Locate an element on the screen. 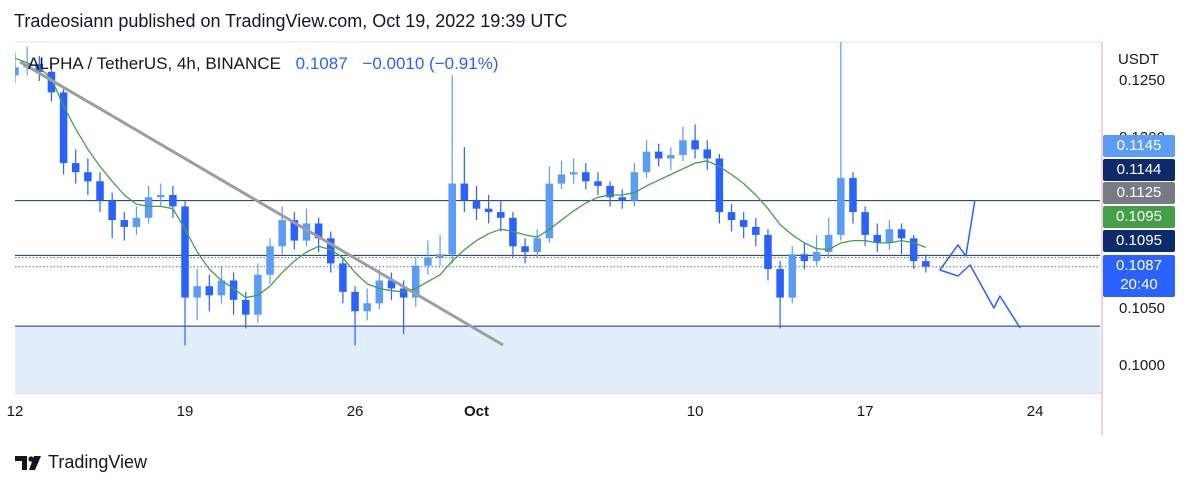 The width and height of the screenshot is (1200, 489). x-tick-label: 26 is located at coordinates (355, 411).